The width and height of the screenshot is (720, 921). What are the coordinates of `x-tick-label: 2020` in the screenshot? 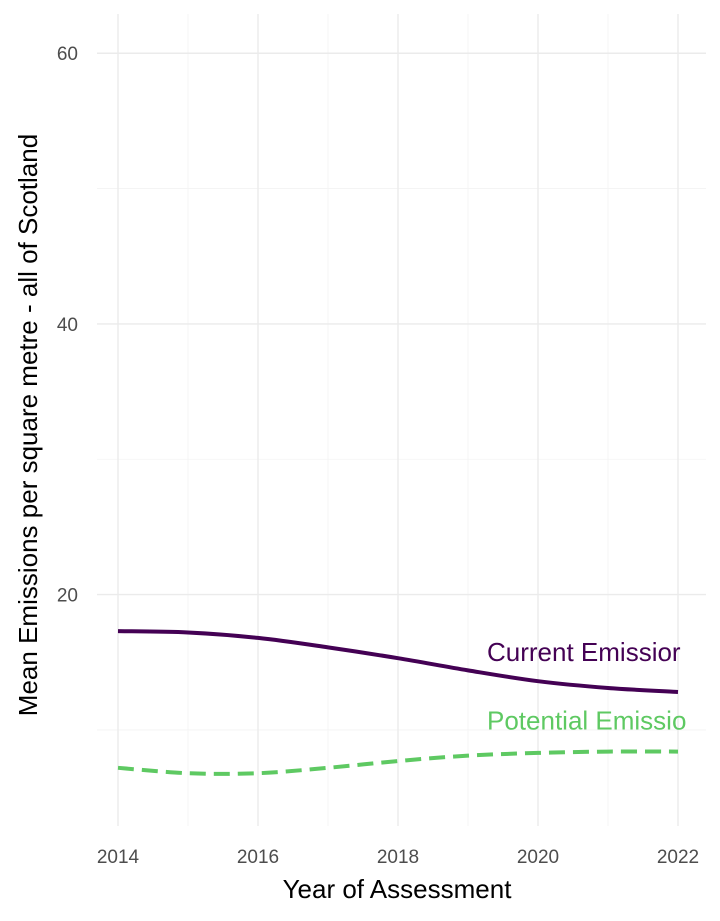 It's located at (538, 857).